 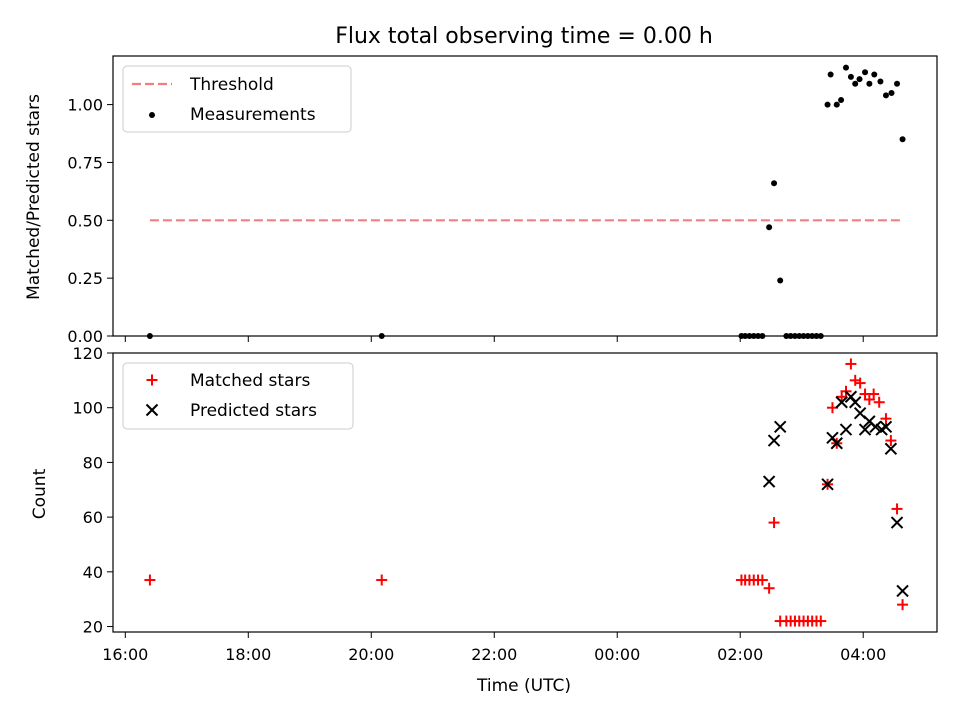 I want to click on legend-measurements-swatch, so click(x=152, y=115).